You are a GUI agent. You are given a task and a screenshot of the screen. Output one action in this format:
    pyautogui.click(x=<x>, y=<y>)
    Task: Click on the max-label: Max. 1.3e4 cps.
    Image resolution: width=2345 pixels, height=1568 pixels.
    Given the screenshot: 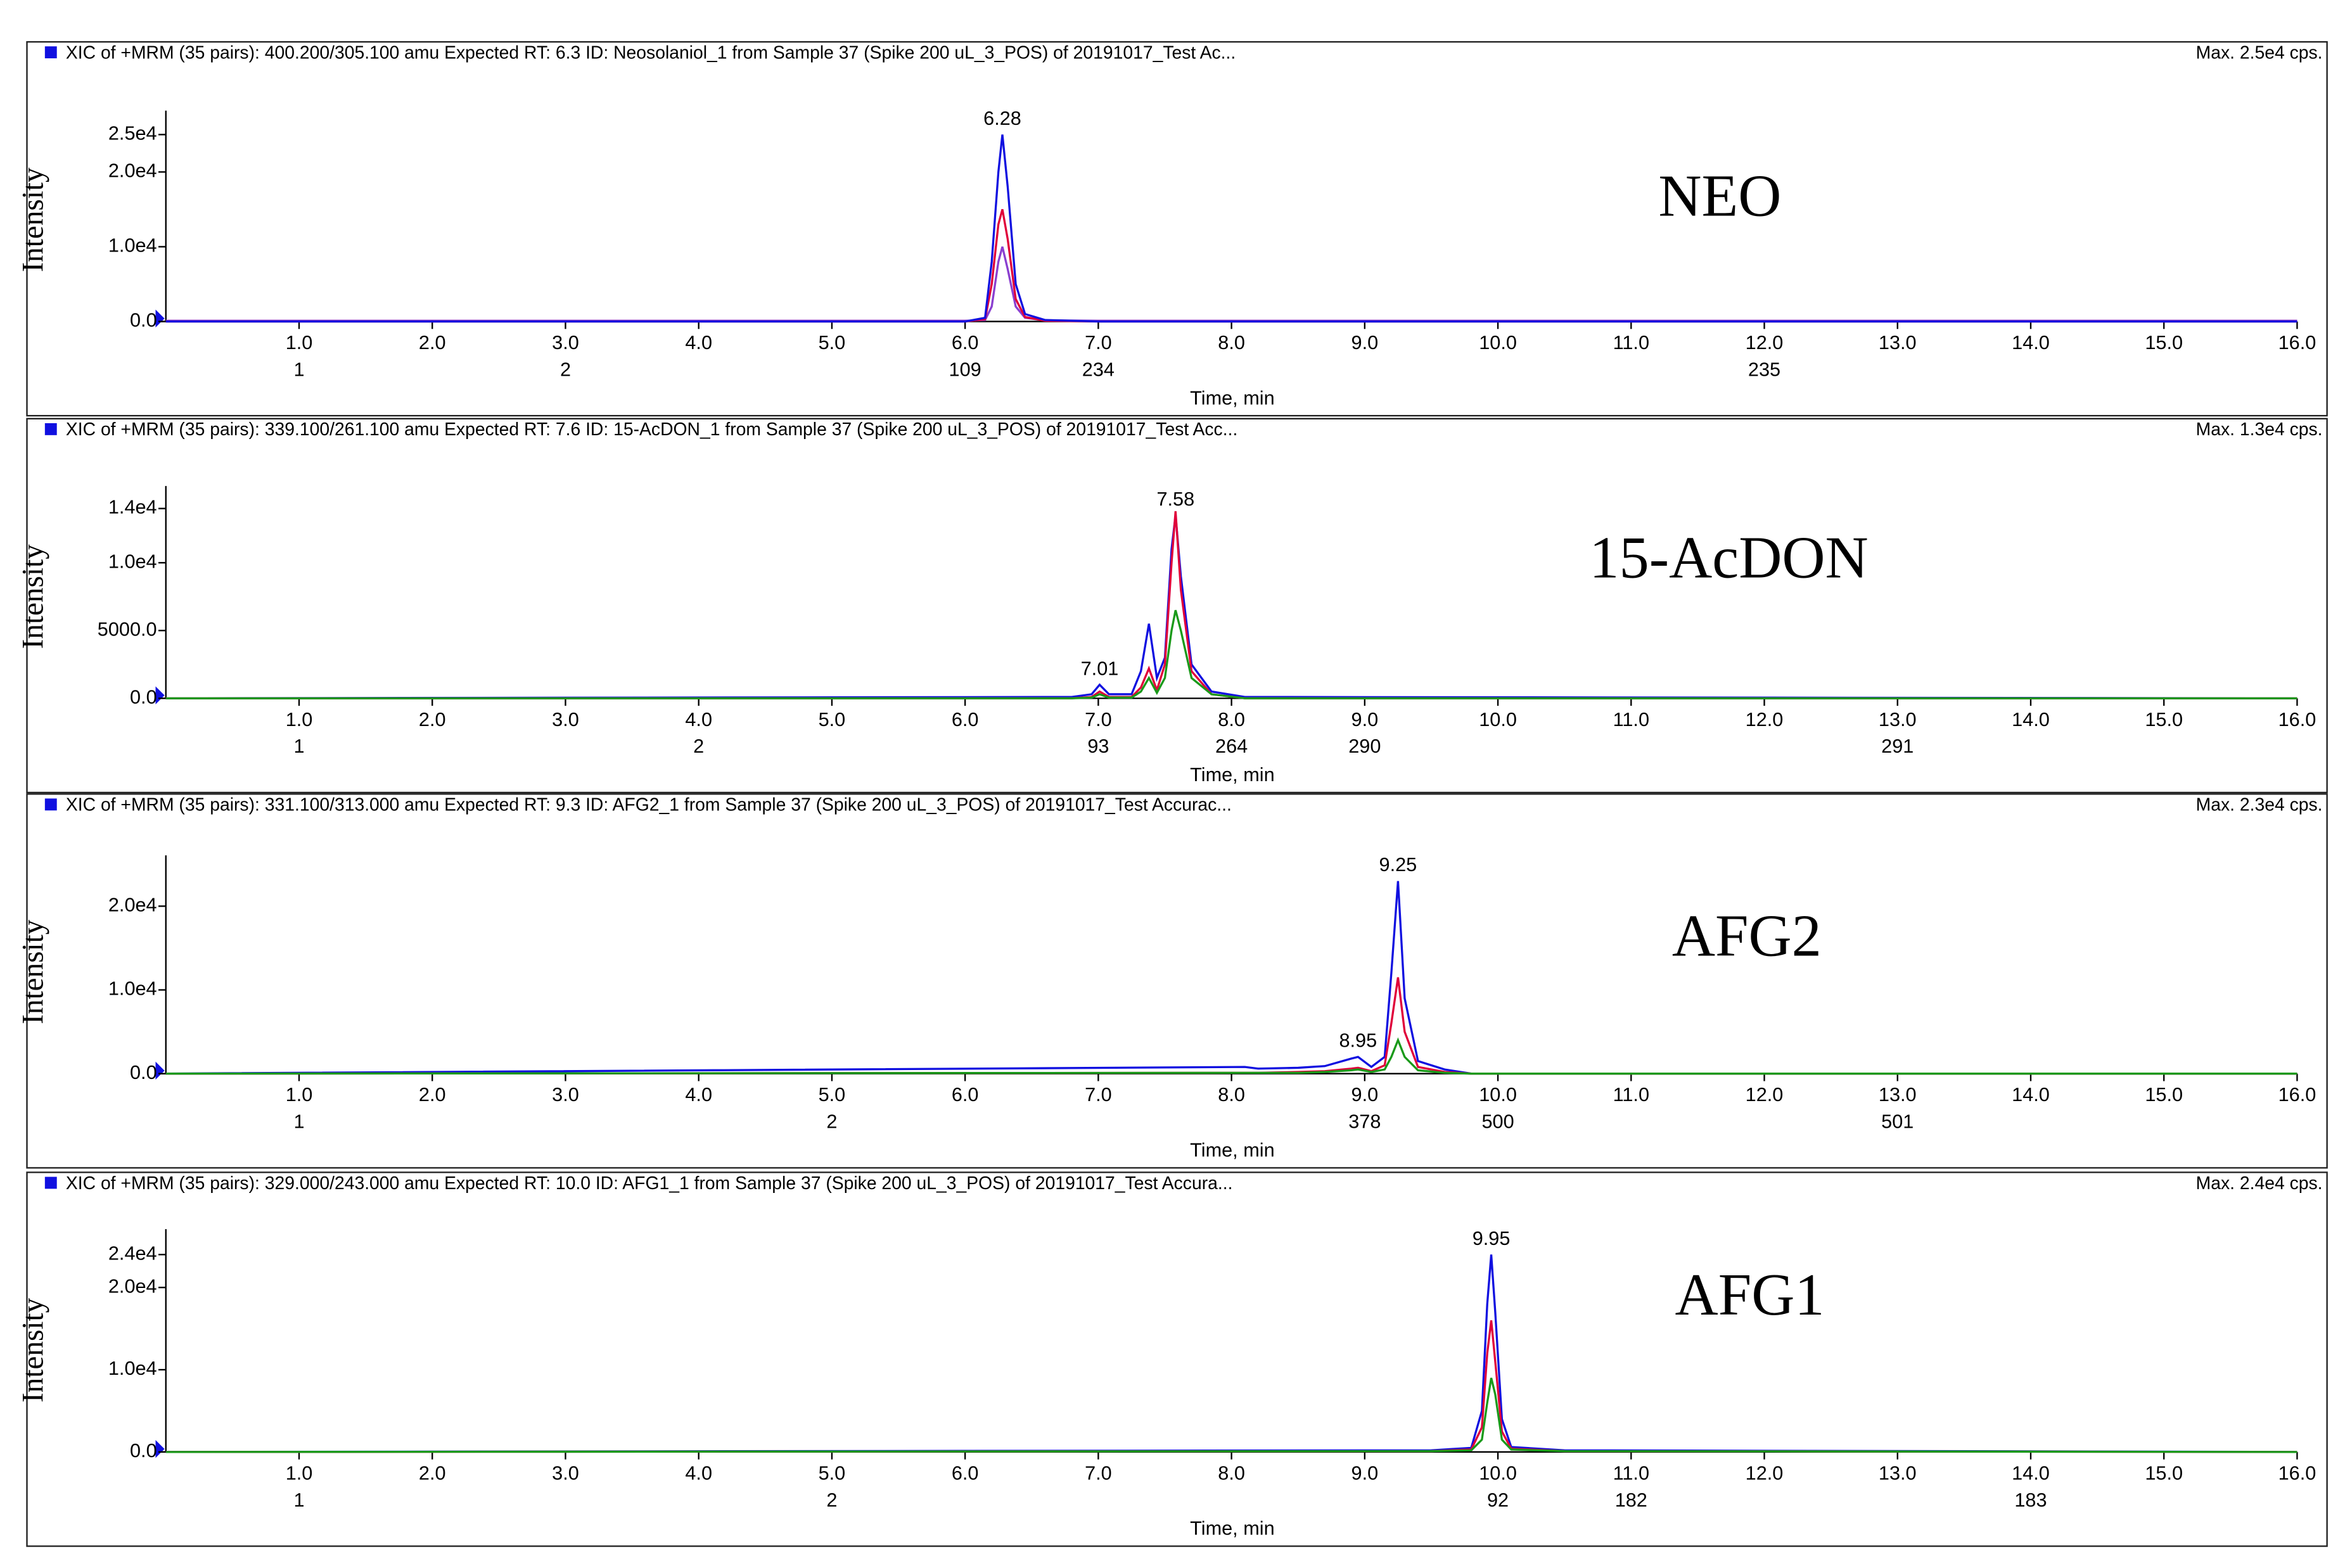 What is the action you would take?
    pyautogui.click(x=2259, y=429)
    